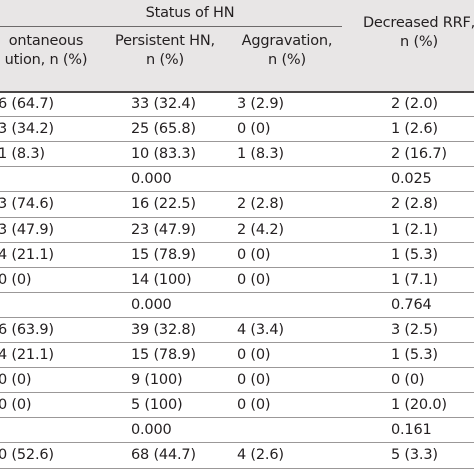 This screenshot has width=474, height=474. What do you see at coordinates (419, 405) in the screenshot?
I see `table-cell-c4: 1 (20.0)` at bounding box center [419, 405].